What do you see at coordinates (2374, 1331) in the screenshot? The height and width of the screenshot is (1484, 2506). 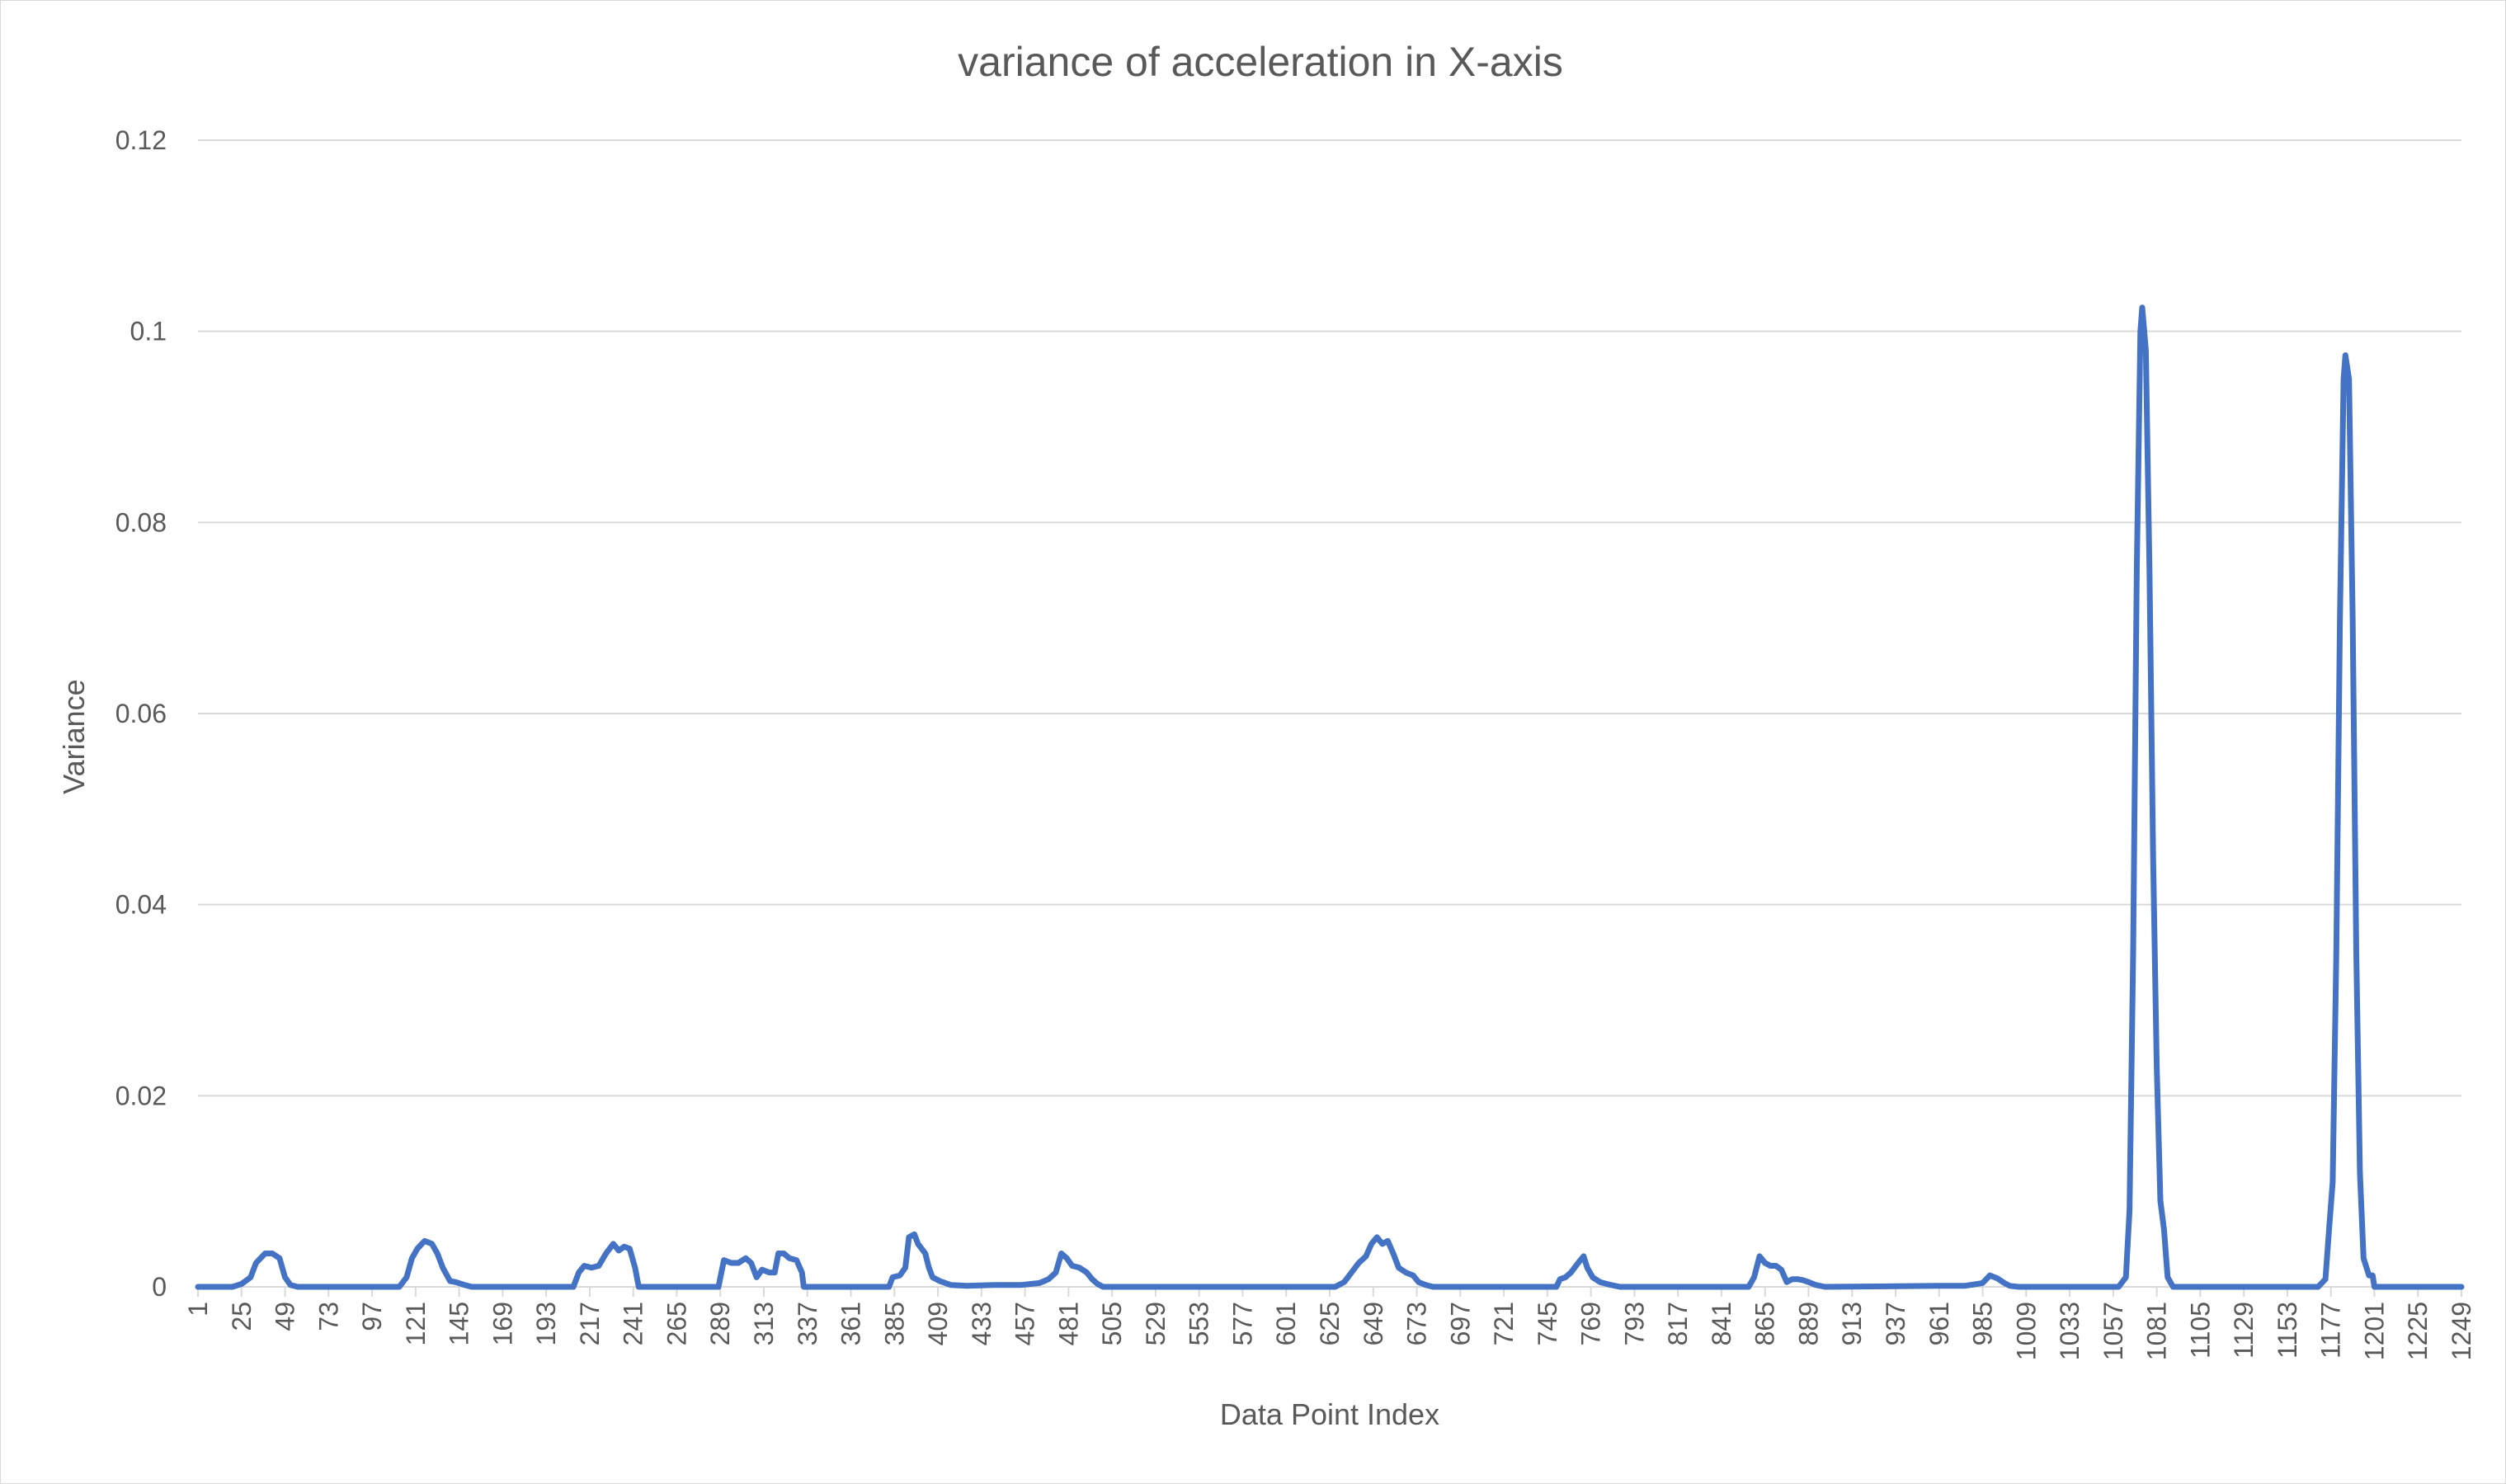 I see `x-tick-label: 1201` at bounding box center [2374, 1331].